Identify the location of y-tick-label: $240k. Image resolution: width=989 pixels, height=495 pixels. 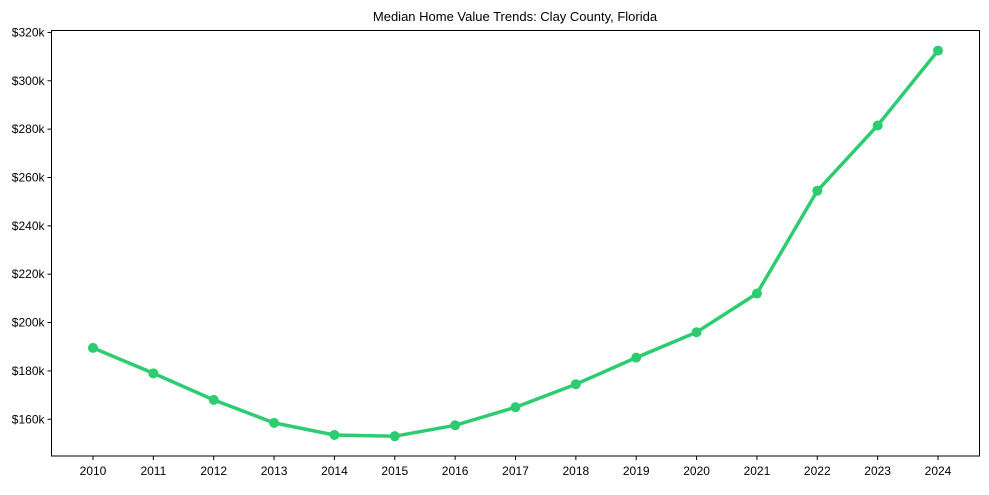
(29, 226).